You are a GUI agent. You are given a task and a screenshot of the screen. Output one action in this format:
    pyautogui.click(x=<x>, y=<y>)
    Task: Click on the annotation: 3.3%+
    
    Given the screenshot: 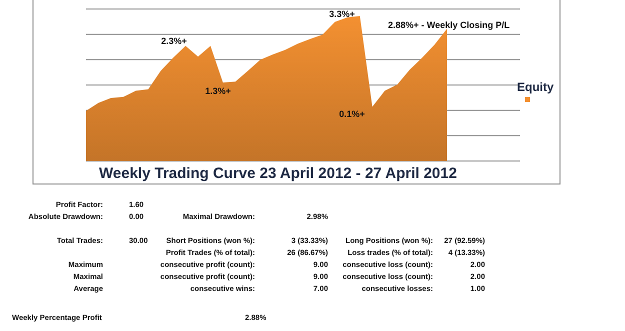 What is the action you would take?
    pyautogui.click(x=342, y=14)
    